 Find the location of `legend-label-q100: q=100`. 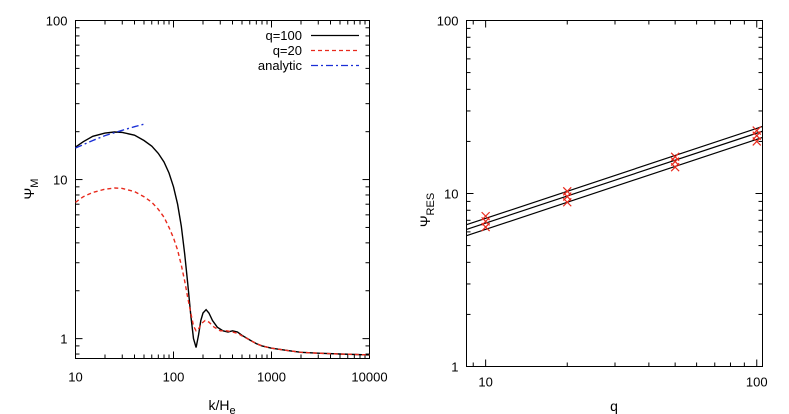

legend-label-q100: q=100 is located at coordinates (283, 35).